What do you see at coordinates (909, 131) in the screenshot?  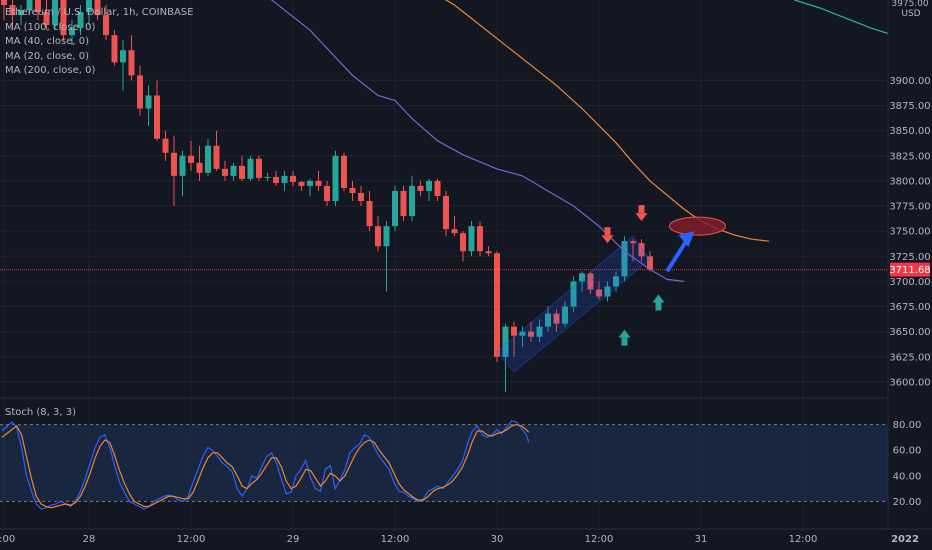 I see `price-tick-label: 3850.00` at bounding box center [909, 131].